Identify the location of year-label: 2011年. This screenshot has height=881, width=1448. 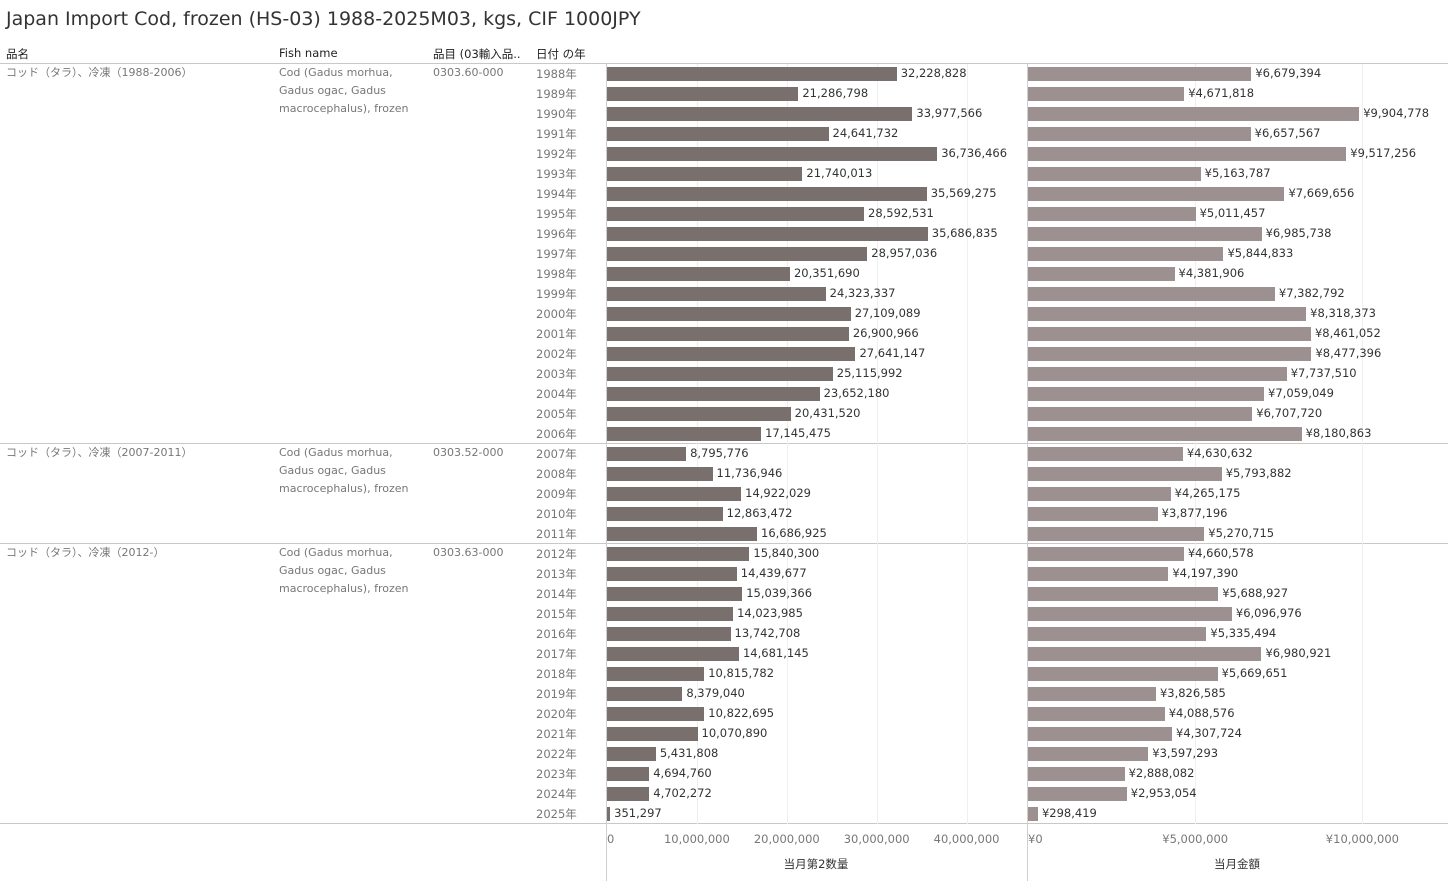
(556, 534).